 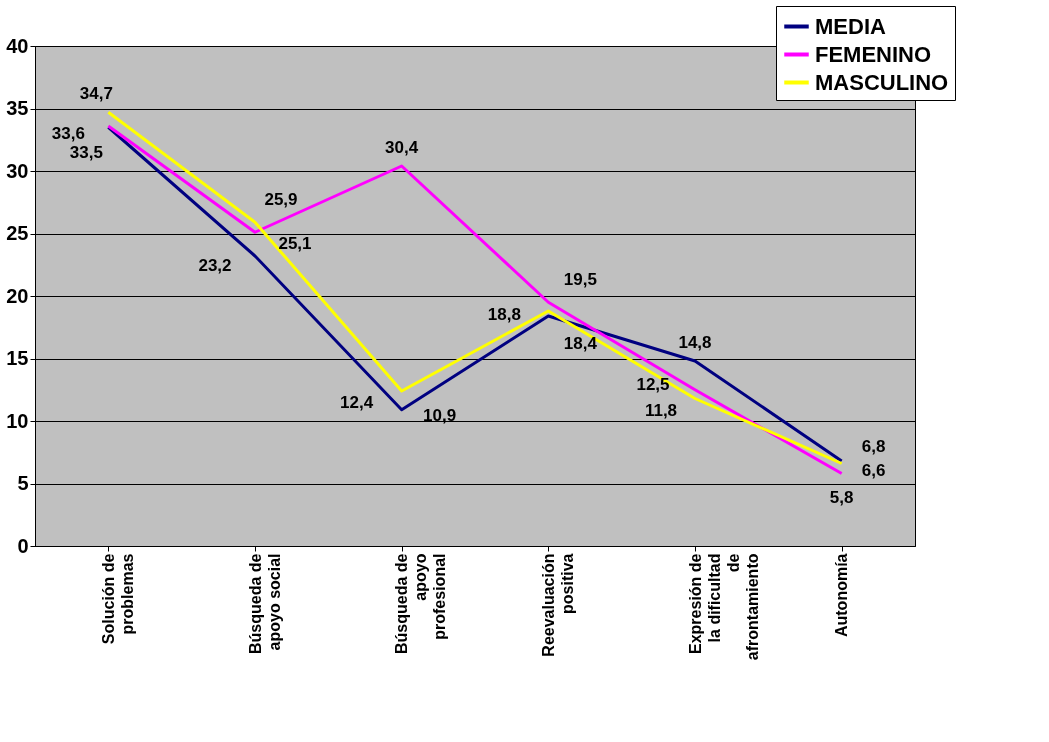 I want to click on y-tick-label: 25, so click(x=17, y=233).